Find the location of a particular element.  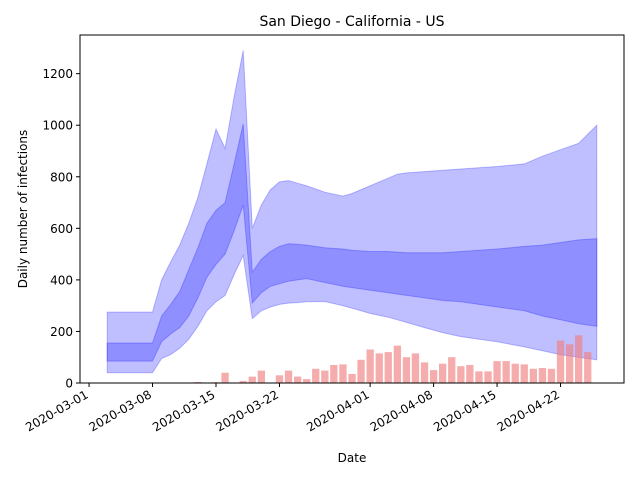

y-tick-label: 200 is located at coordinates (61, 332).